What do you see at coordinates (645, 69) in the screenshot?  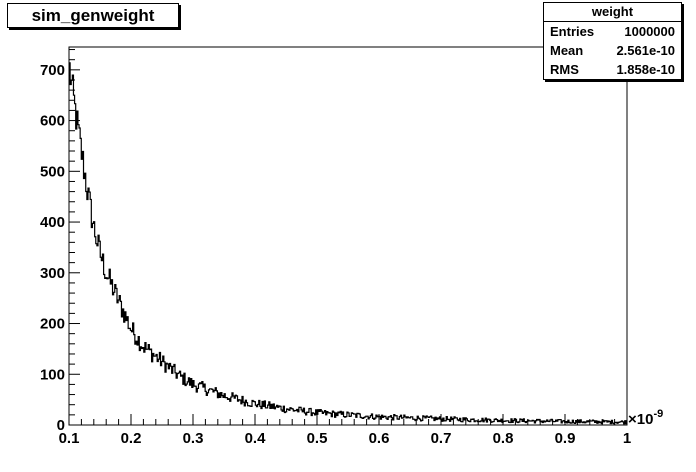 I see `stats-value: 1.858e-10` at bounding box center [645, 69].